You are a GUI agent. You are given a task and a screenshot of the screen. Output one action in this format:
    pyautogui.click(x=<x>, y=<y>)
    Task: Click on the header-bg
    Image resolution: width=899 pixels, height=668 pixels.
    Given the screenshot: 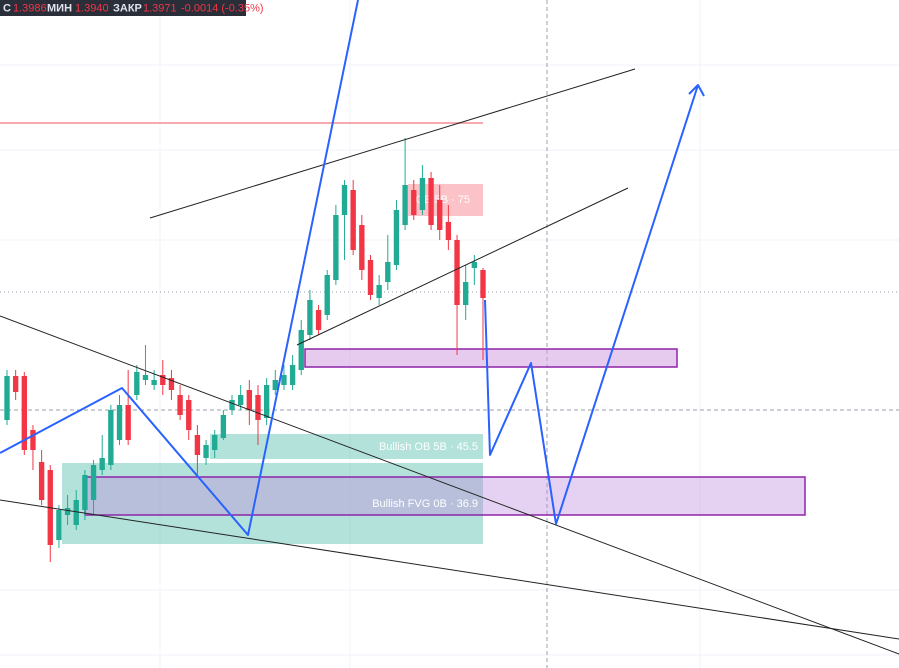 What is the action you would take?
    pyautogui.click(x=123, y=8)
    